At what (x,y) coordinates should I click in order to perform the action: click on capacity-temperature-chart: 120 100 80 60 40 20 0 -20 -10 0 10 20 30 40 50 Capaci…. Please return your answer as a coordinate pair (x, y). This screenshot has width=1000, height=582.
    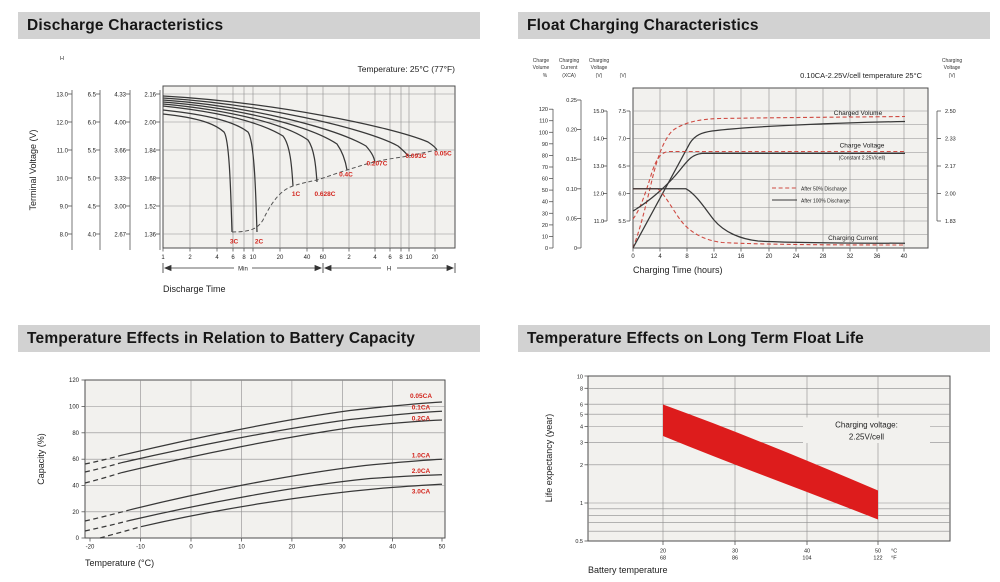
    Looking at the image, I should click on (241, 473).